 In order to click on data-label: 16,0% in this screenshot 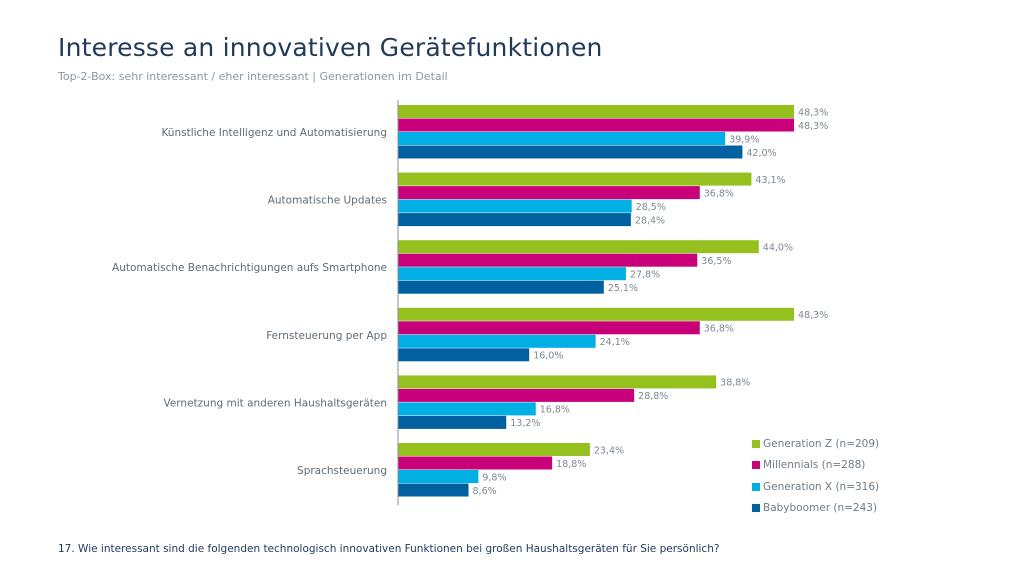, I will do `click(548, 356)`.